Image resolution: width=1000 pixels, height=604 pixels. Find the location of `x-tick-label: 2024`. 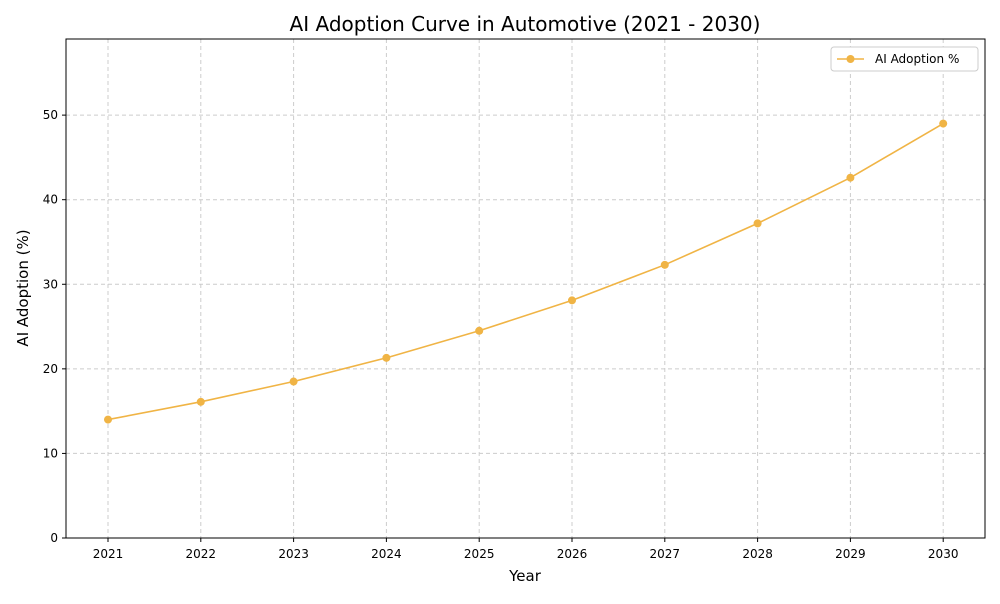

x-tick-label: 2024 is located at coordinates (386, 554).